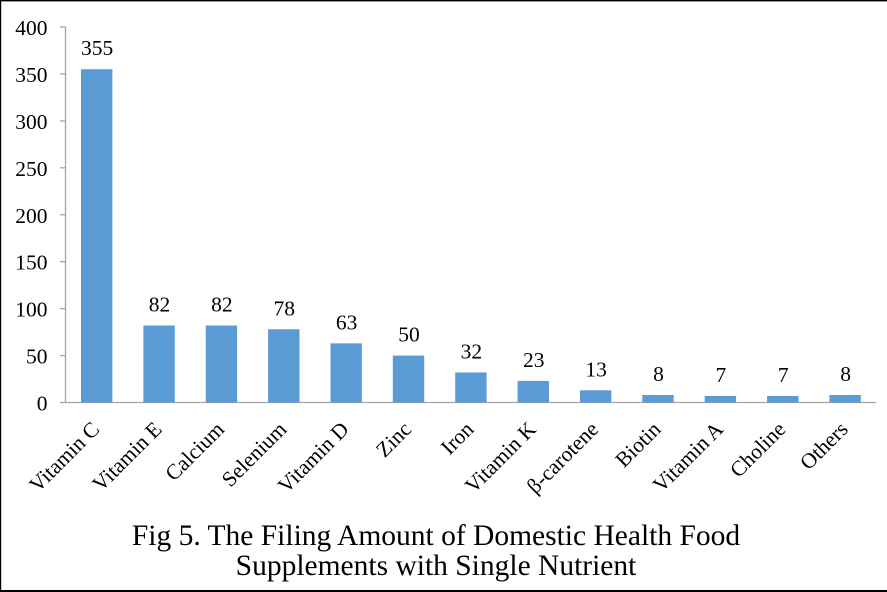 The image size is (887, 592). What do you see at coordinates (31, 310) in the screenshot?
I see `svg-text: 100` at bounding box center [31, 310].